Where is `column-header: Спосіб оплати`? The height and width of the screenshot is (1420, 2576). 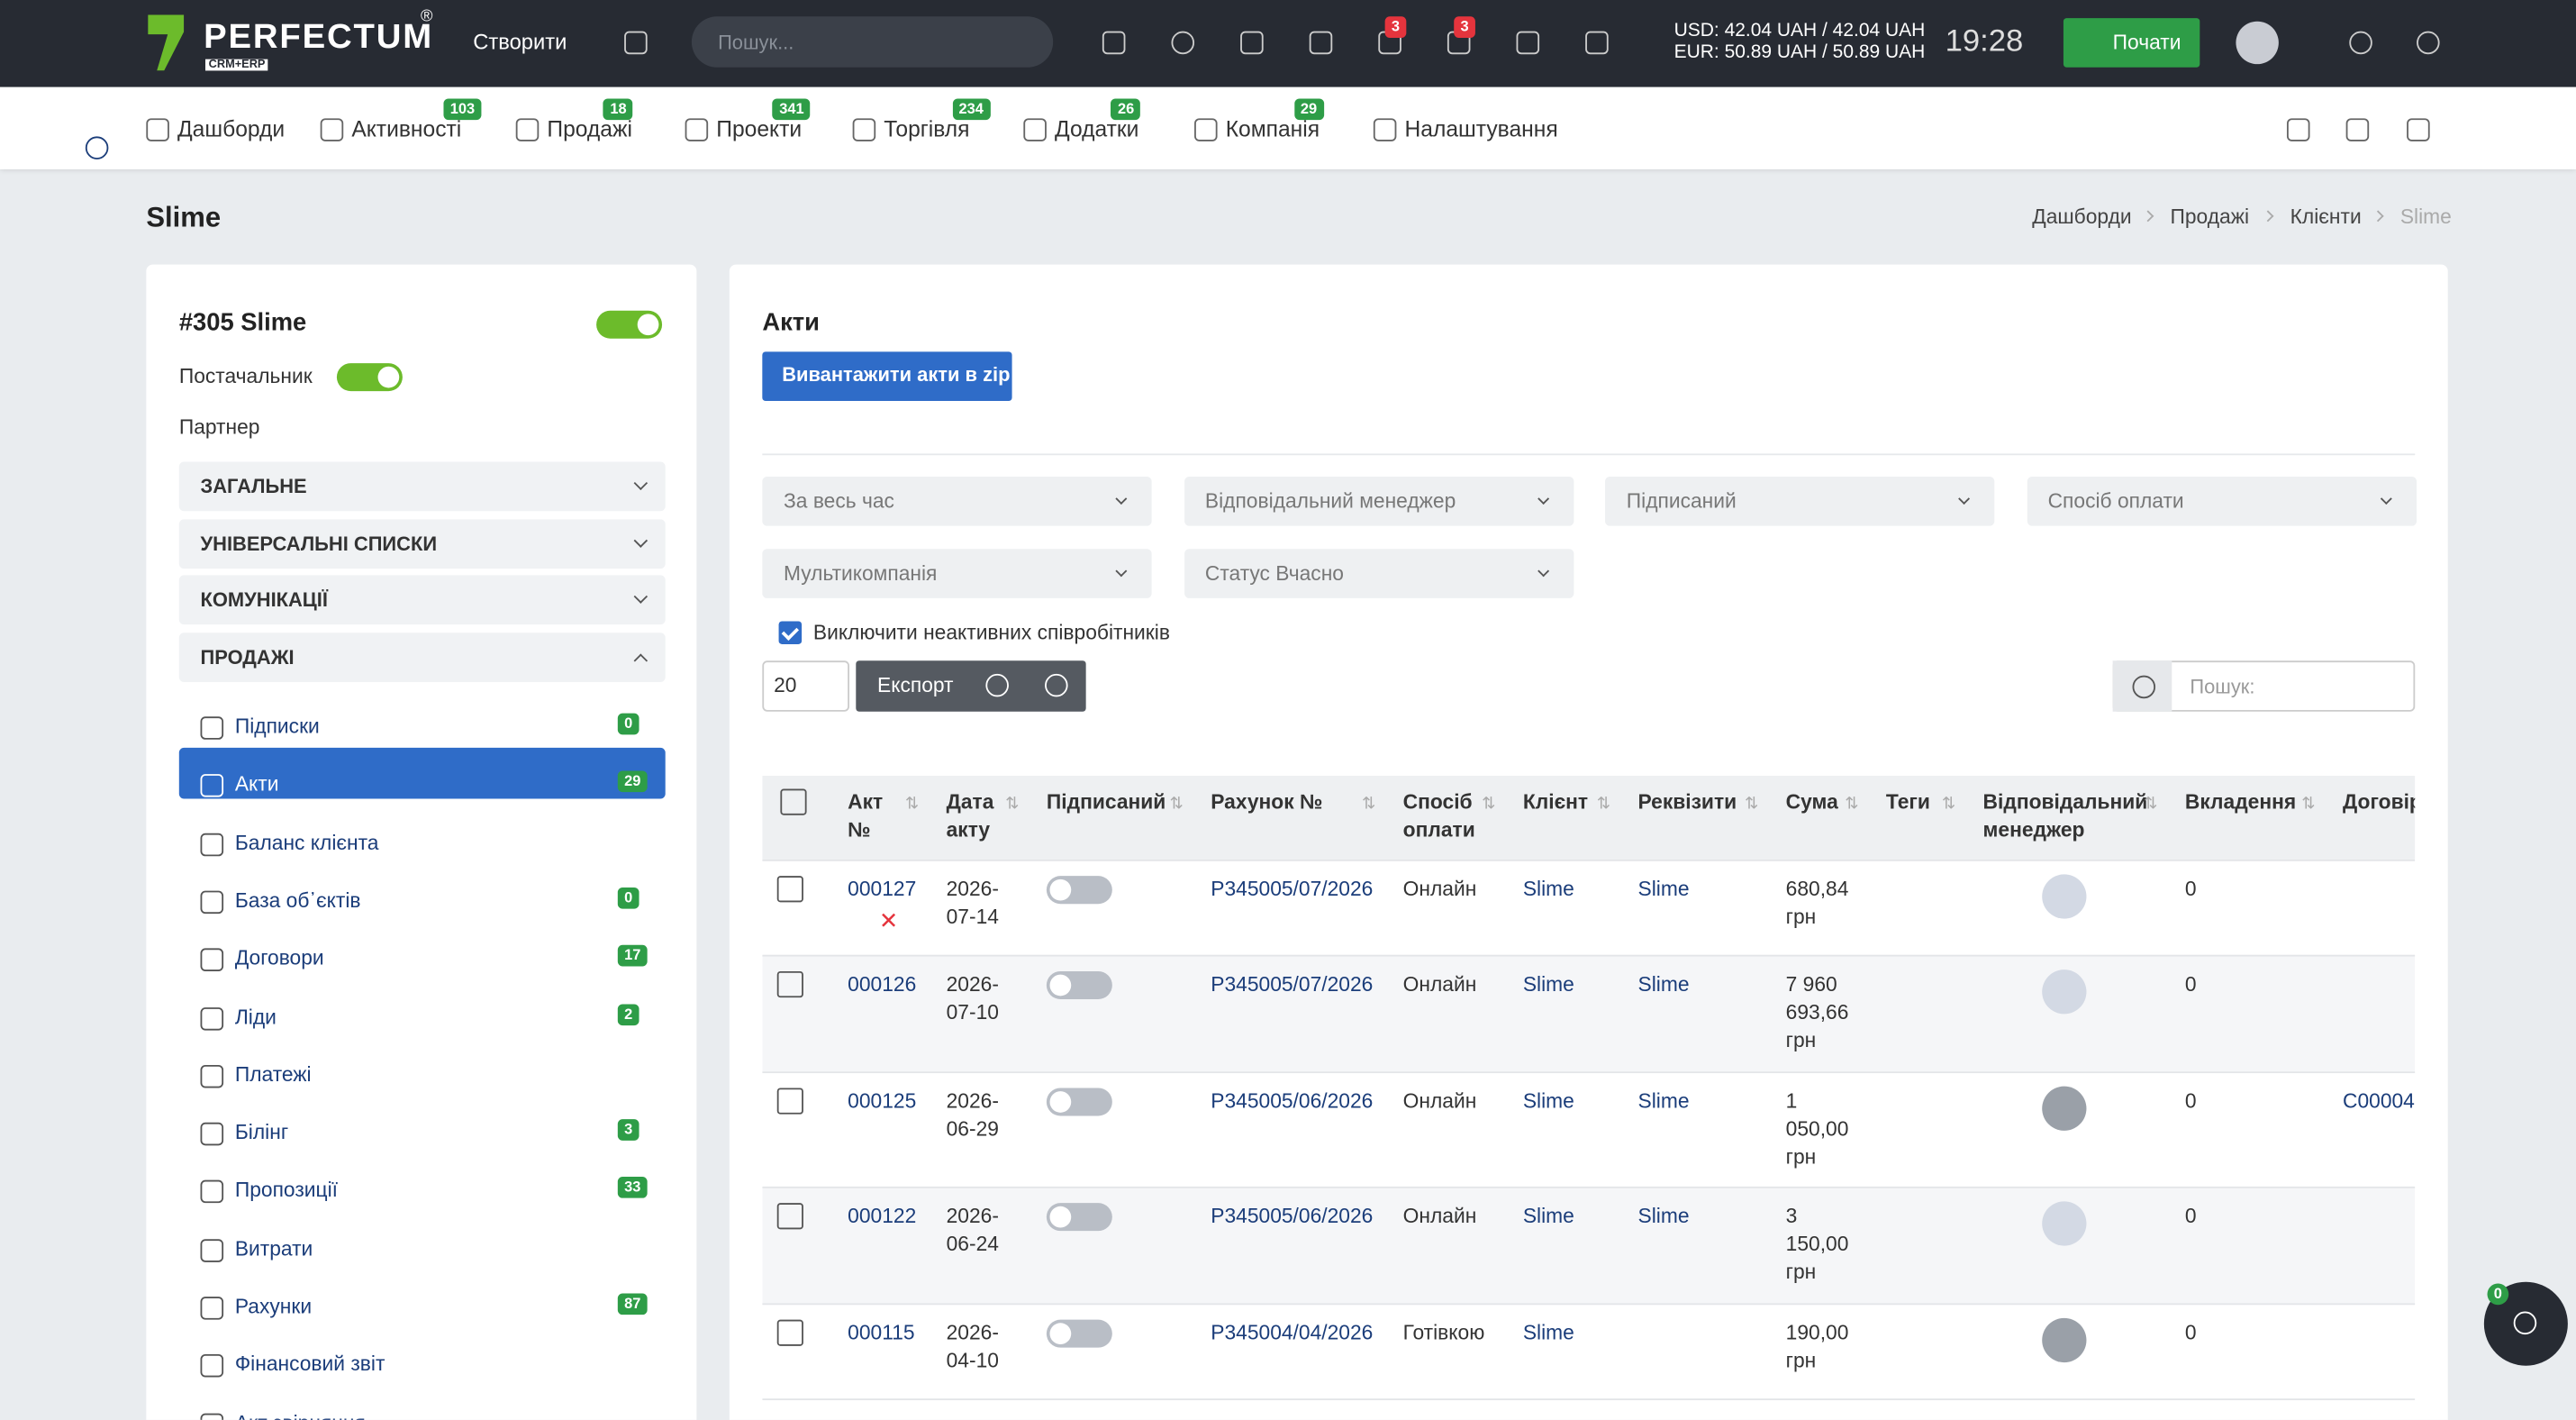 column-header: Спосіб оплати is located at coordinates (1438, 816).